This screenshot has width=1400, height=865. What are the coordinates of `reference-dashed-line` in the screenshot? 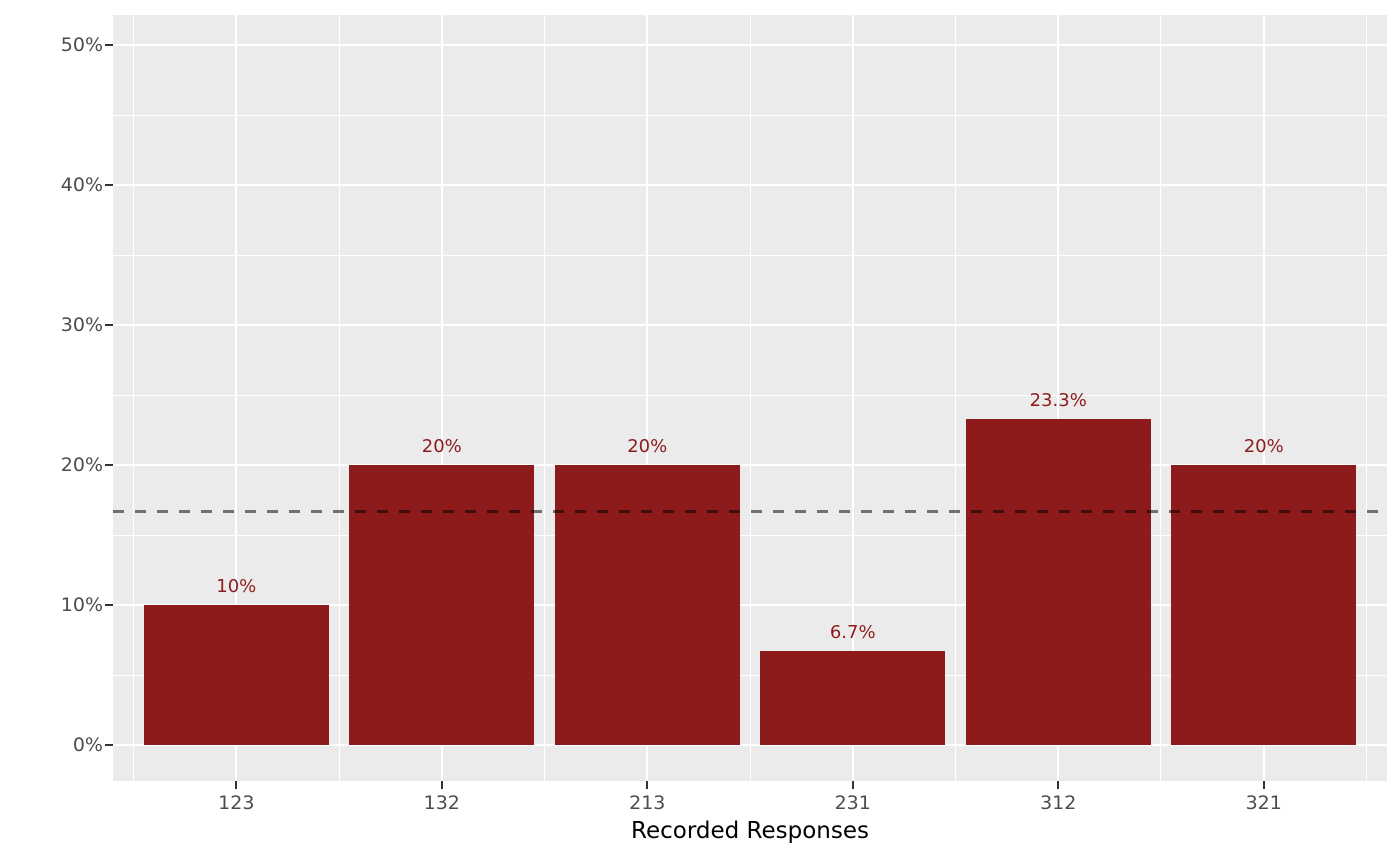 It's located at (750, 511).